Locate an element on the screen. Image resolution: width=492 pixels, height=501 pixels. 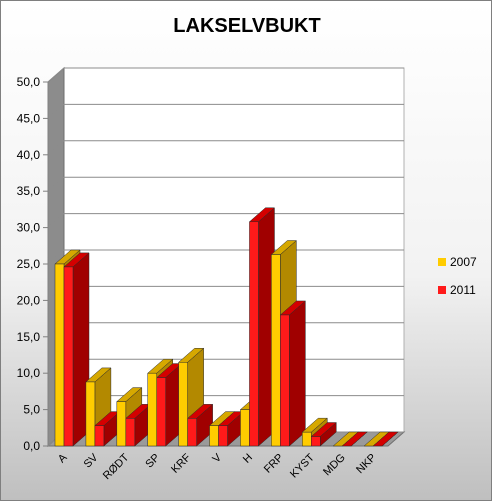
legend-item-2011: 2011 is located at coordinates (457, 290).